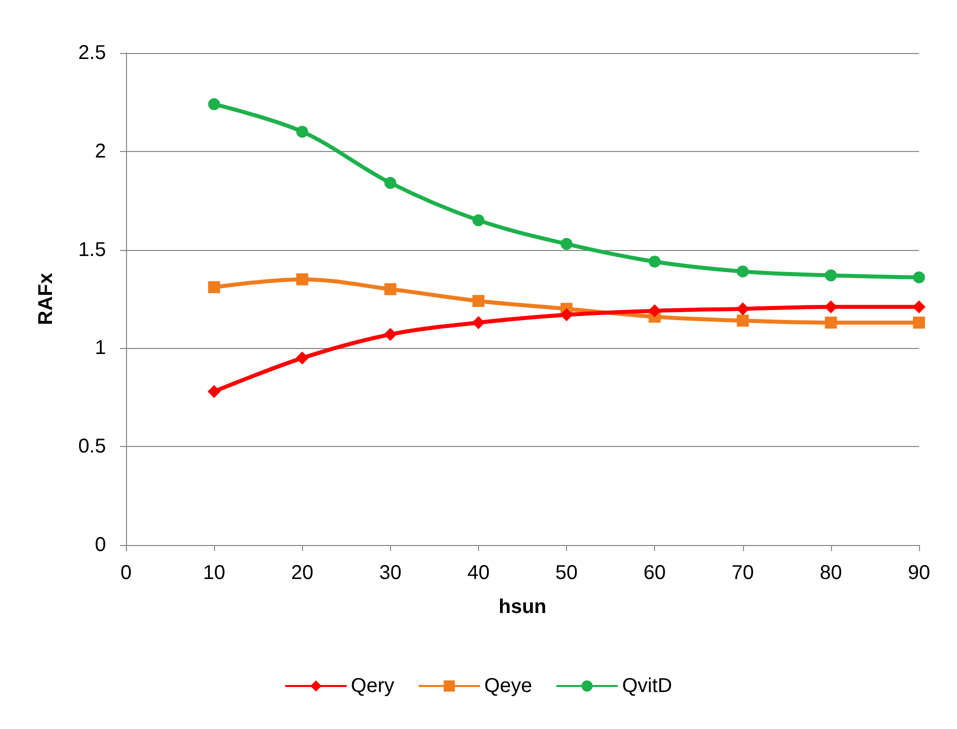 The width and height of the screenshot is (957, 729). What do you see at coordinates (46, 299) in the screenshot?
I see `y-axis-title: RAFx` at bounding box center [46, 299].